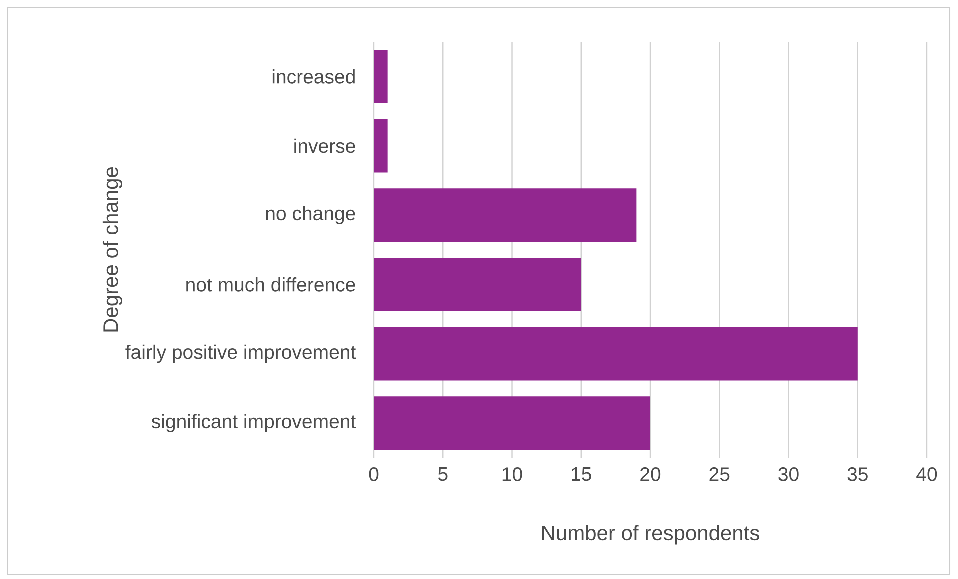 The image size is (958, 579). Describe the element at coordinates (582, 475) in the screenshot. I see `x-tick-label: 15` at that location.